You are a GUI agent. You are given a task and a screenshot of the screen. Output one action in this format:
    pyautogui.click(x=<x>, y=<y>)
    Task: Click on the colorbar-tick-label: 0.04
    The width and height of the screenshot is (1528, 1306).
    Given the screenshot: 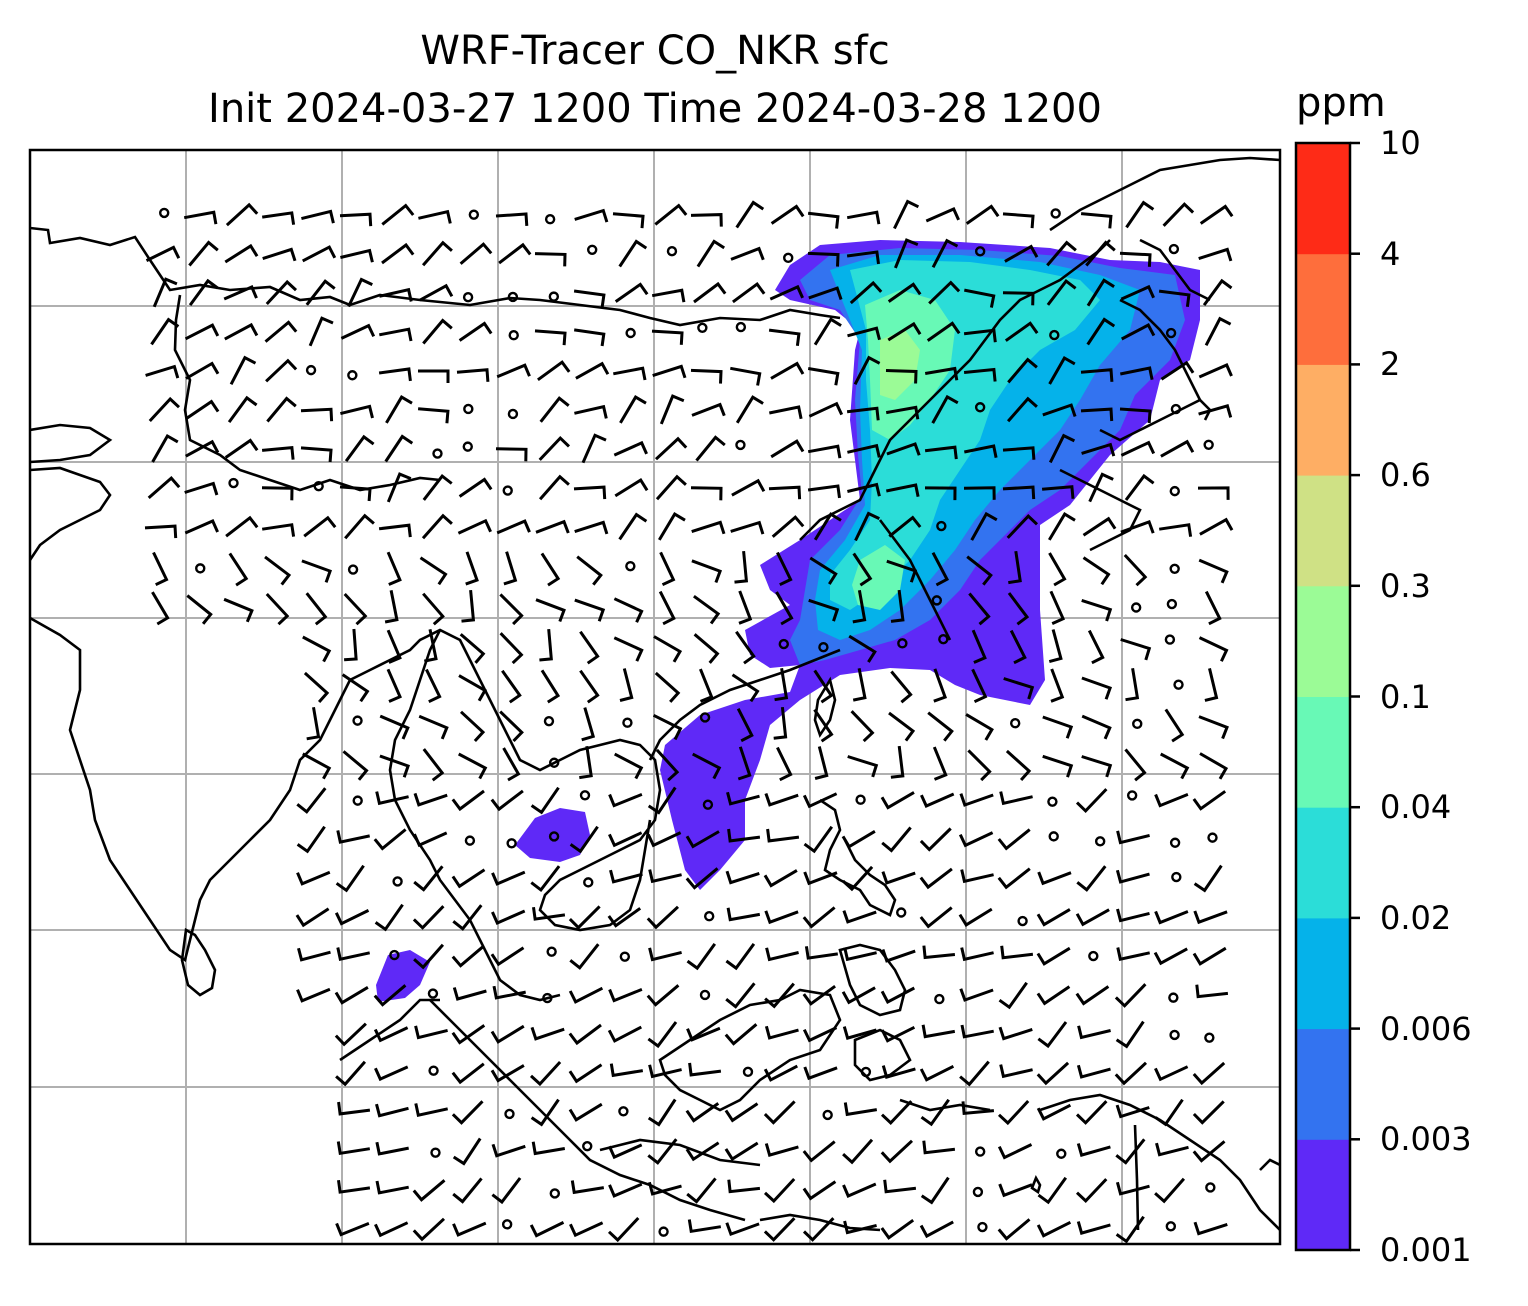 What is the action you would take?
    pyautogui.click(x=1416, y=807)
    